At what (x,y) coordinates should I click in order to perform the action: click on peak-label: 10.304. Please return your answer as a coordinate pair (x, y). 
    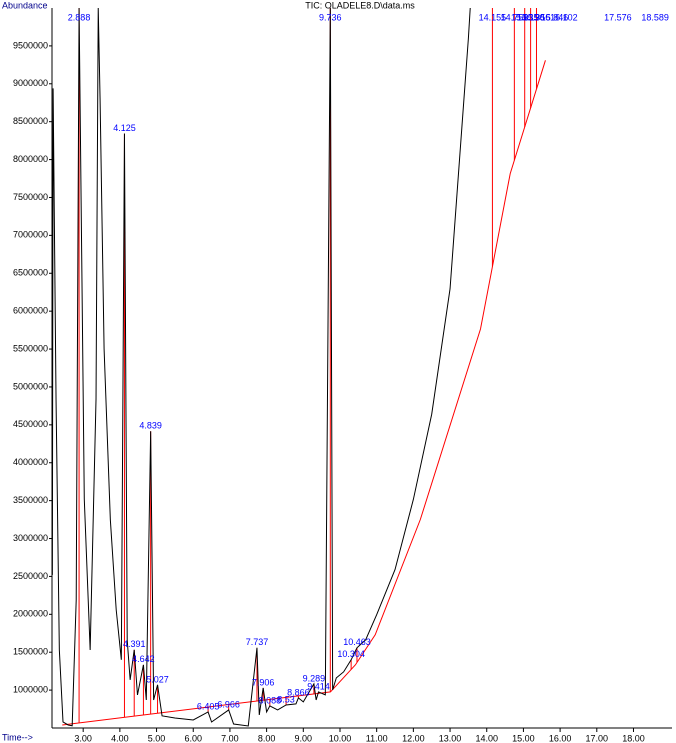
    Looking at the image, I should click on (351, 654).